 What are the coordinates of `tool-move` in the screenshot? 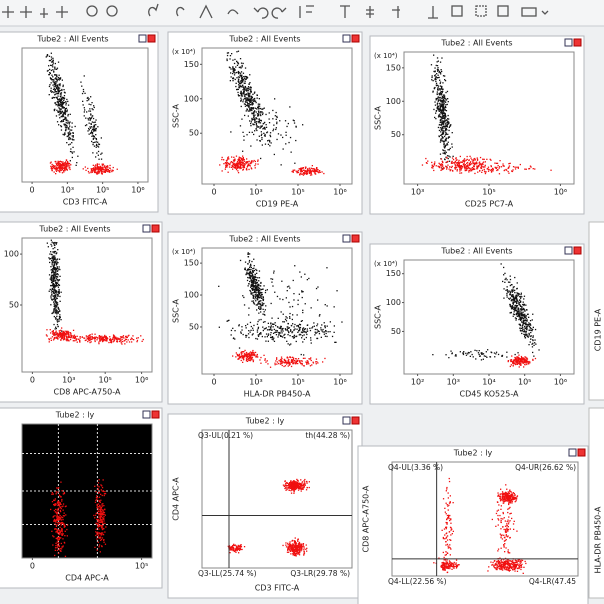 It's located at (26, 12).